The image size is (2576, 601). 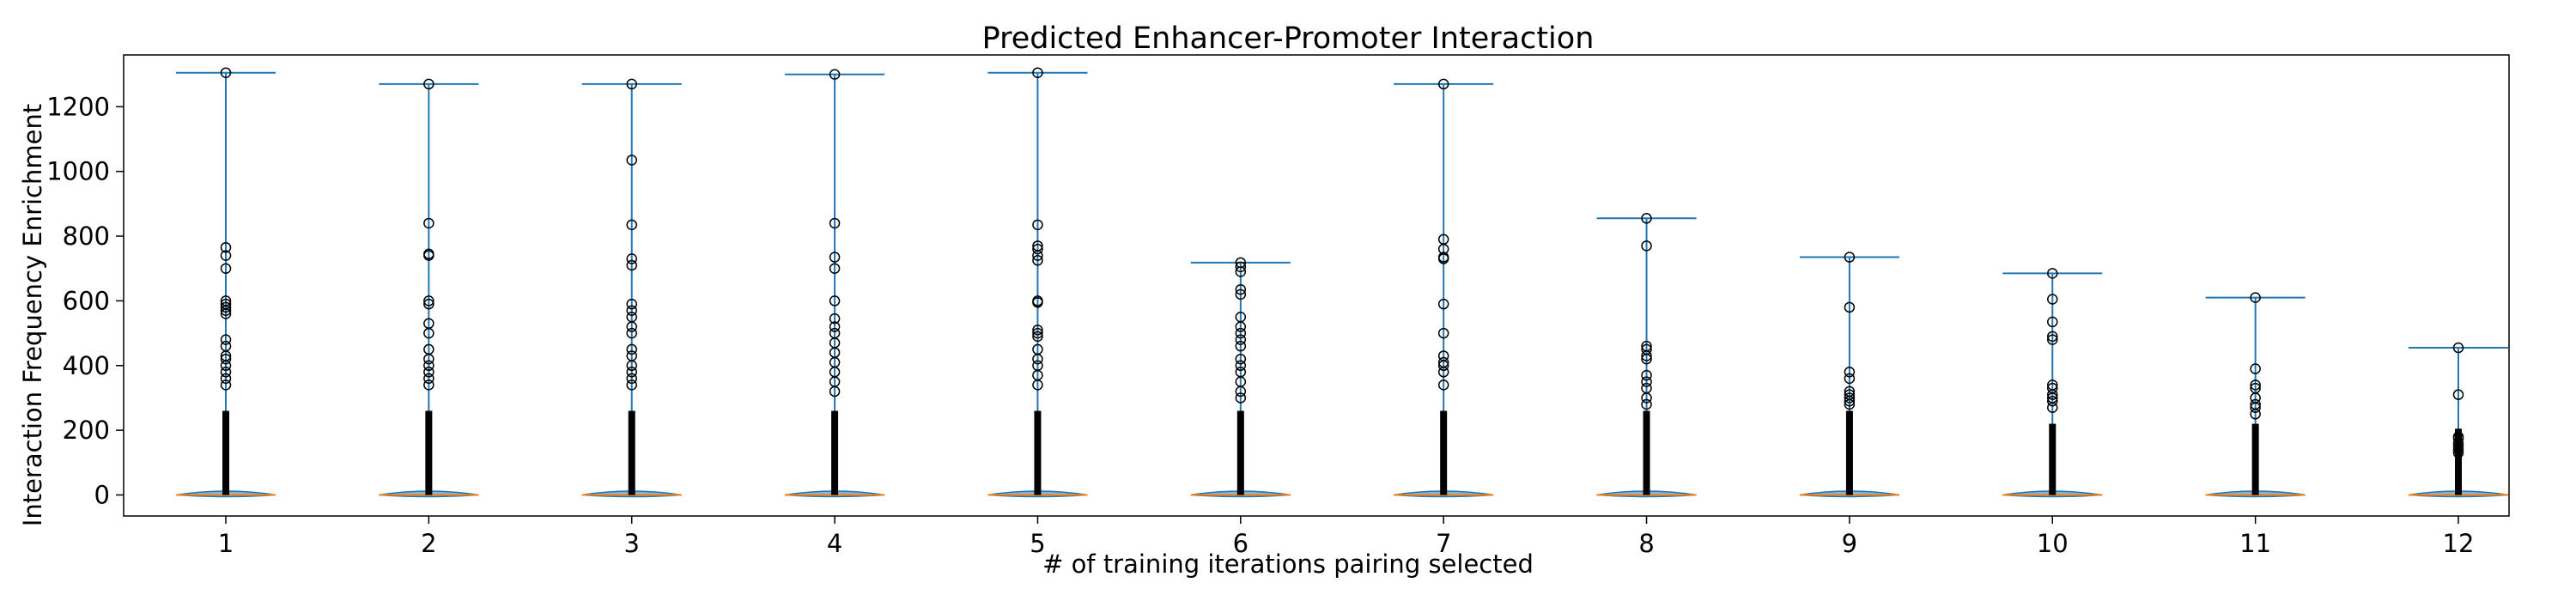 What do you see at coordinates (78, 106) in the screenshot?
I see `y-tick-label: 1200` at bounding box center [78, 106].